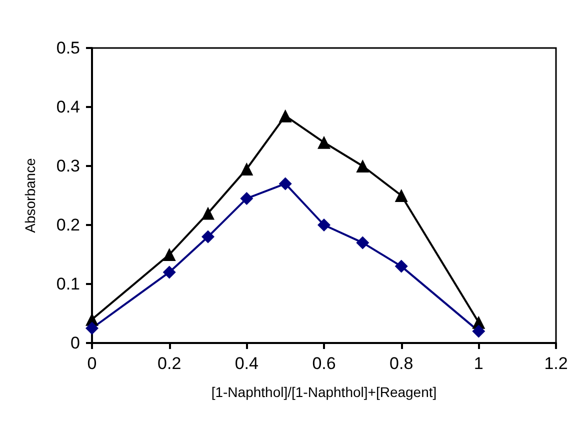  Describe the element at coordinates (30, 195) in the screenshot. I see `y-axis-title: Absorbance` at that location.